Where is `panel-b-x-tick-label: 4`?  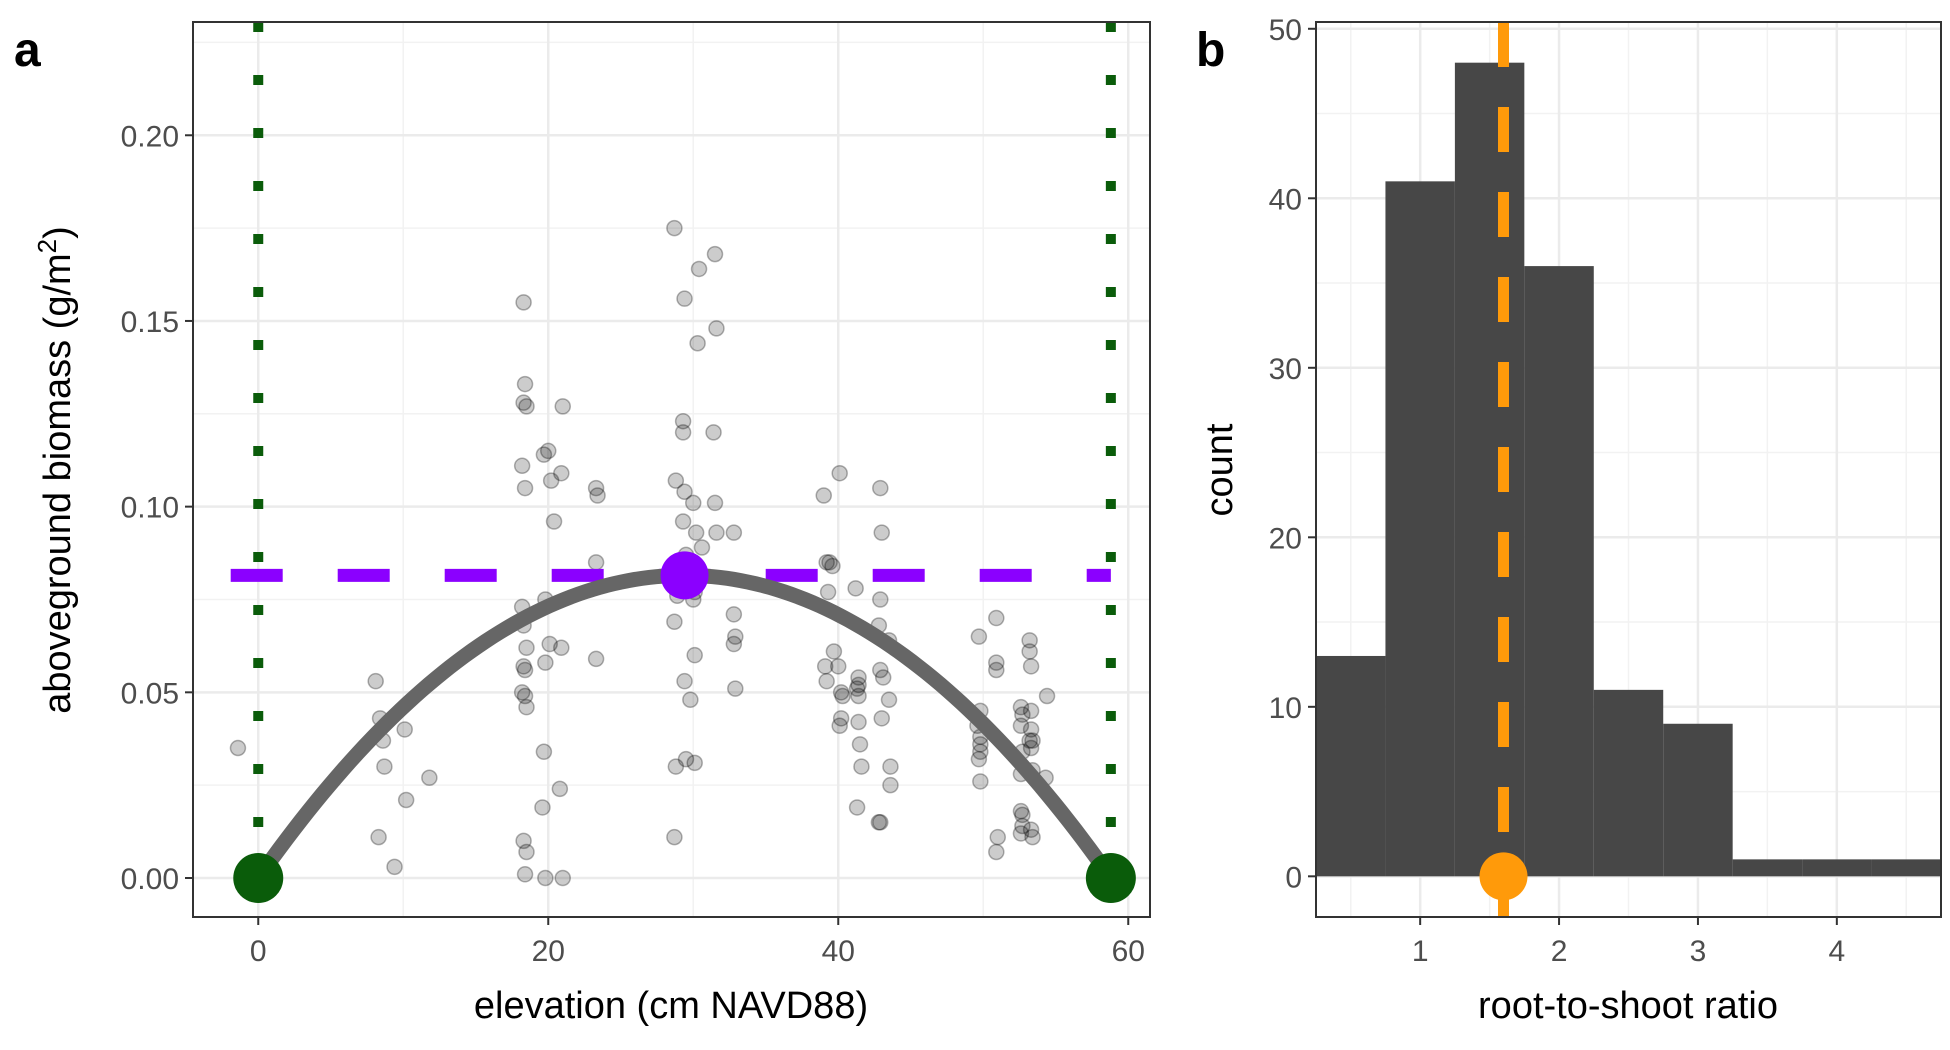
panel-b-x-tick-label: 4 is located at coordinates (1836, 951).